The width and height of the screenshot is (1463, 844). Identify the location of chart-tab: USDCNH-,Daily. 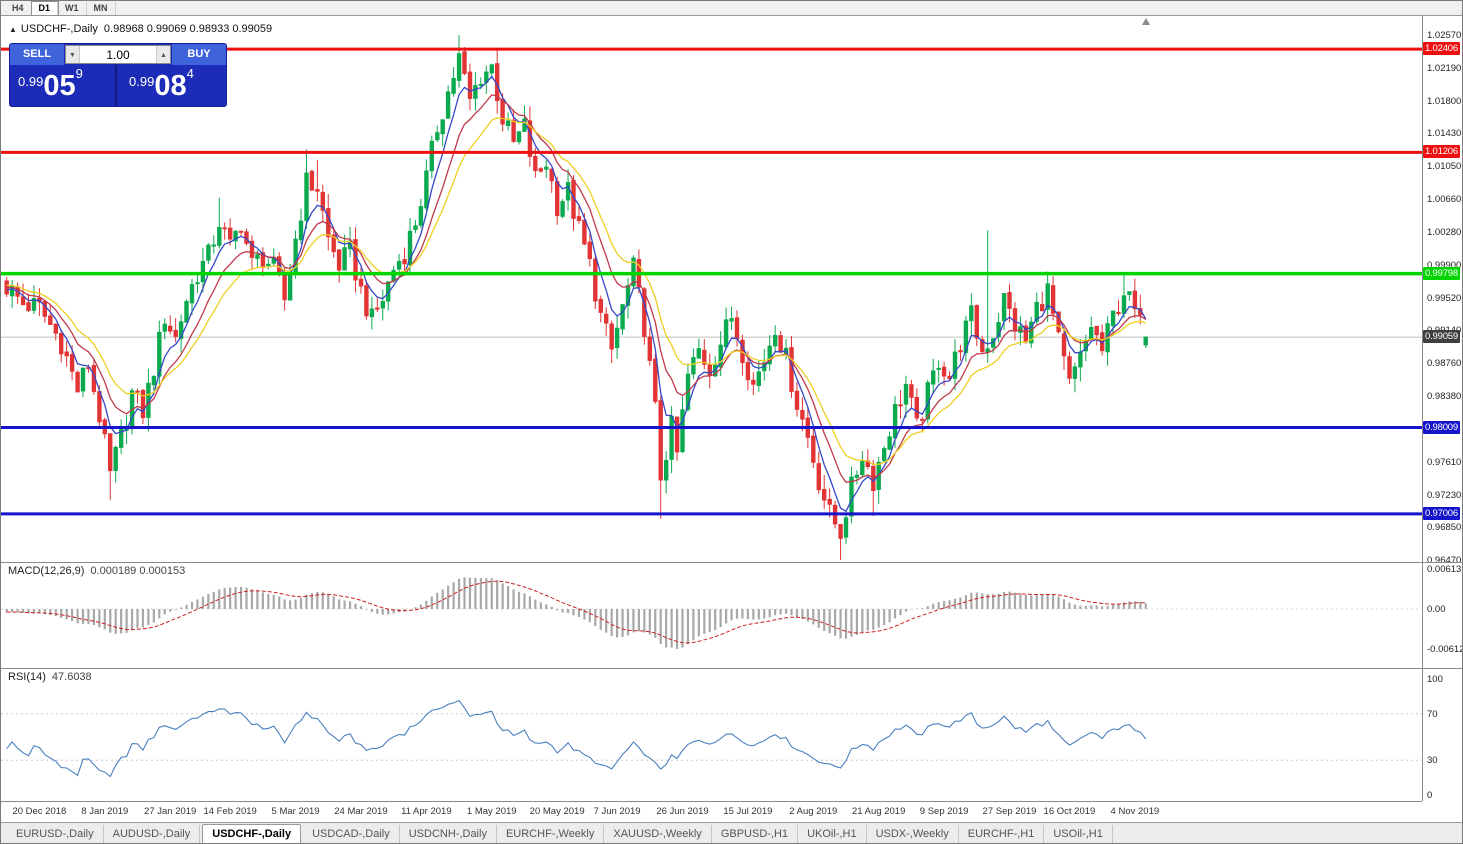
(448, 833).